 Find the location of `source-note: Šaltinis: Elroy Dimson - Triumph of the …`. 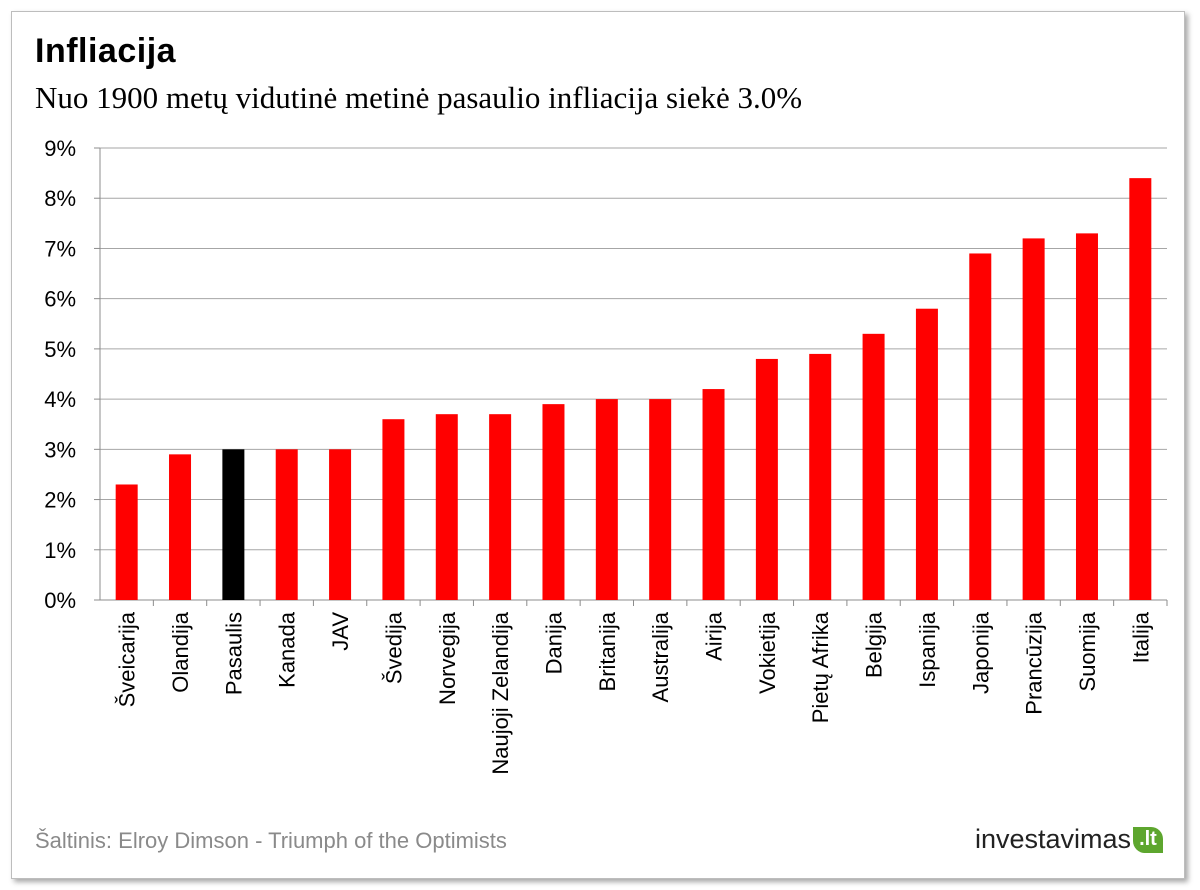

source-note: Šaltinis: Elroy Dimson - Triumph of the … is located at coordinates (271, 840).